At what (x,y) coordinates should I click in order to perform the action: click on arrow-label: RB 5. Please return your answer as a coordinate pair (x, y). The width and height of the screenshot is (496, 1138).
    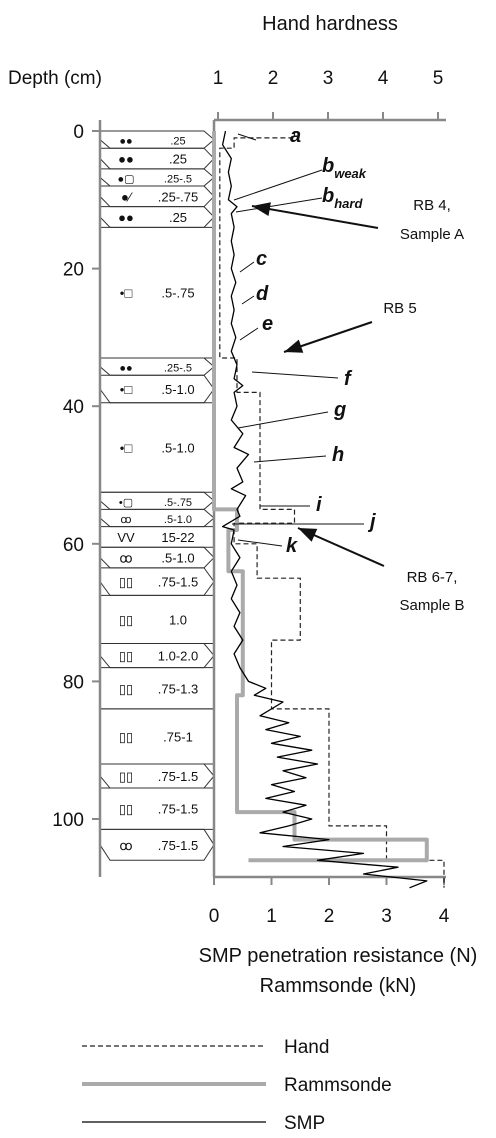
    Looking at the image, I should click on (399, 308).